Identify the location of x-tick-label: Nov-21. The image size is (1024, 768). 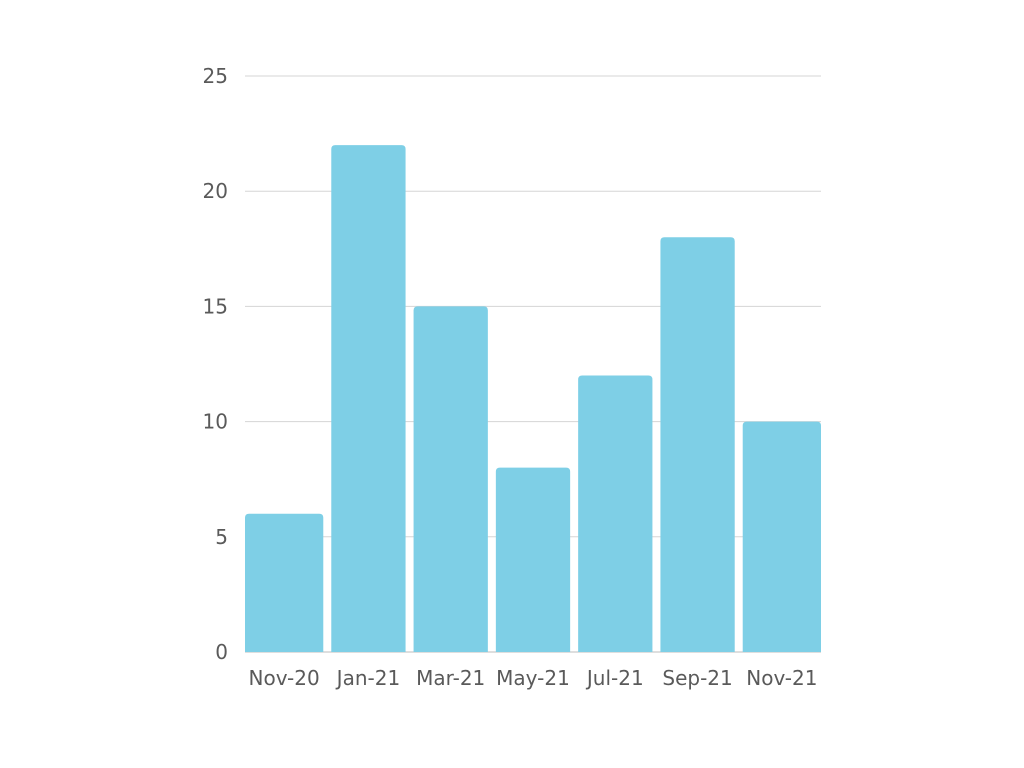
(781, 678).